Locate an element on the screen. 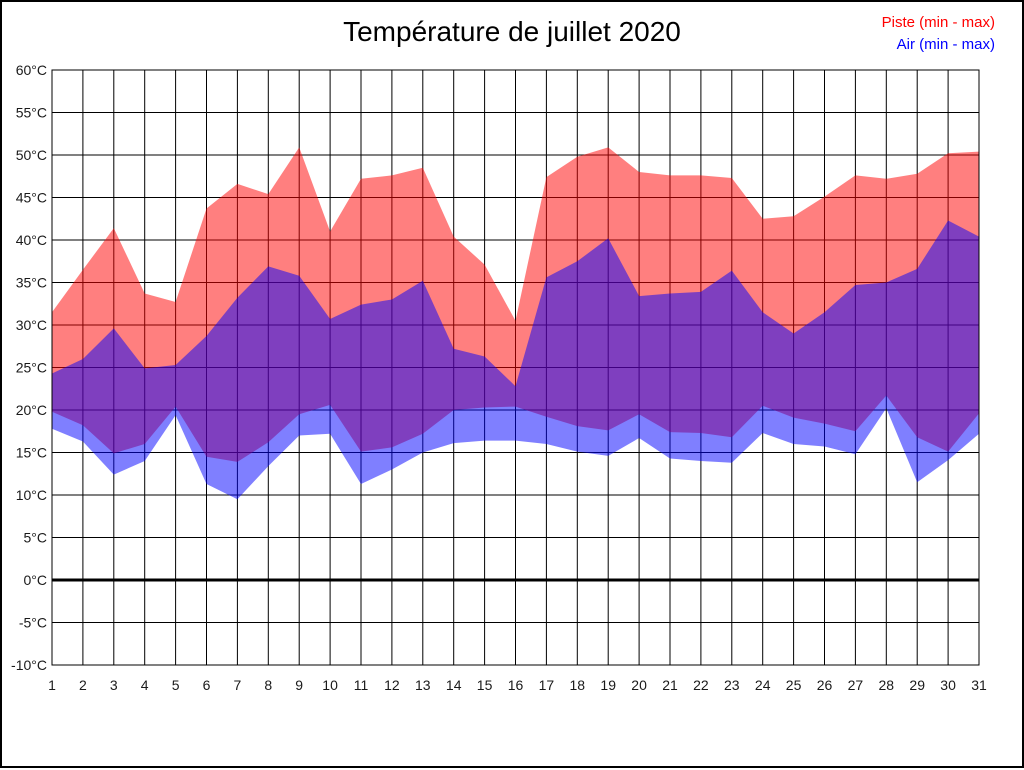  x-axis-tick-label: 31 is located at coordinates (979, 685).